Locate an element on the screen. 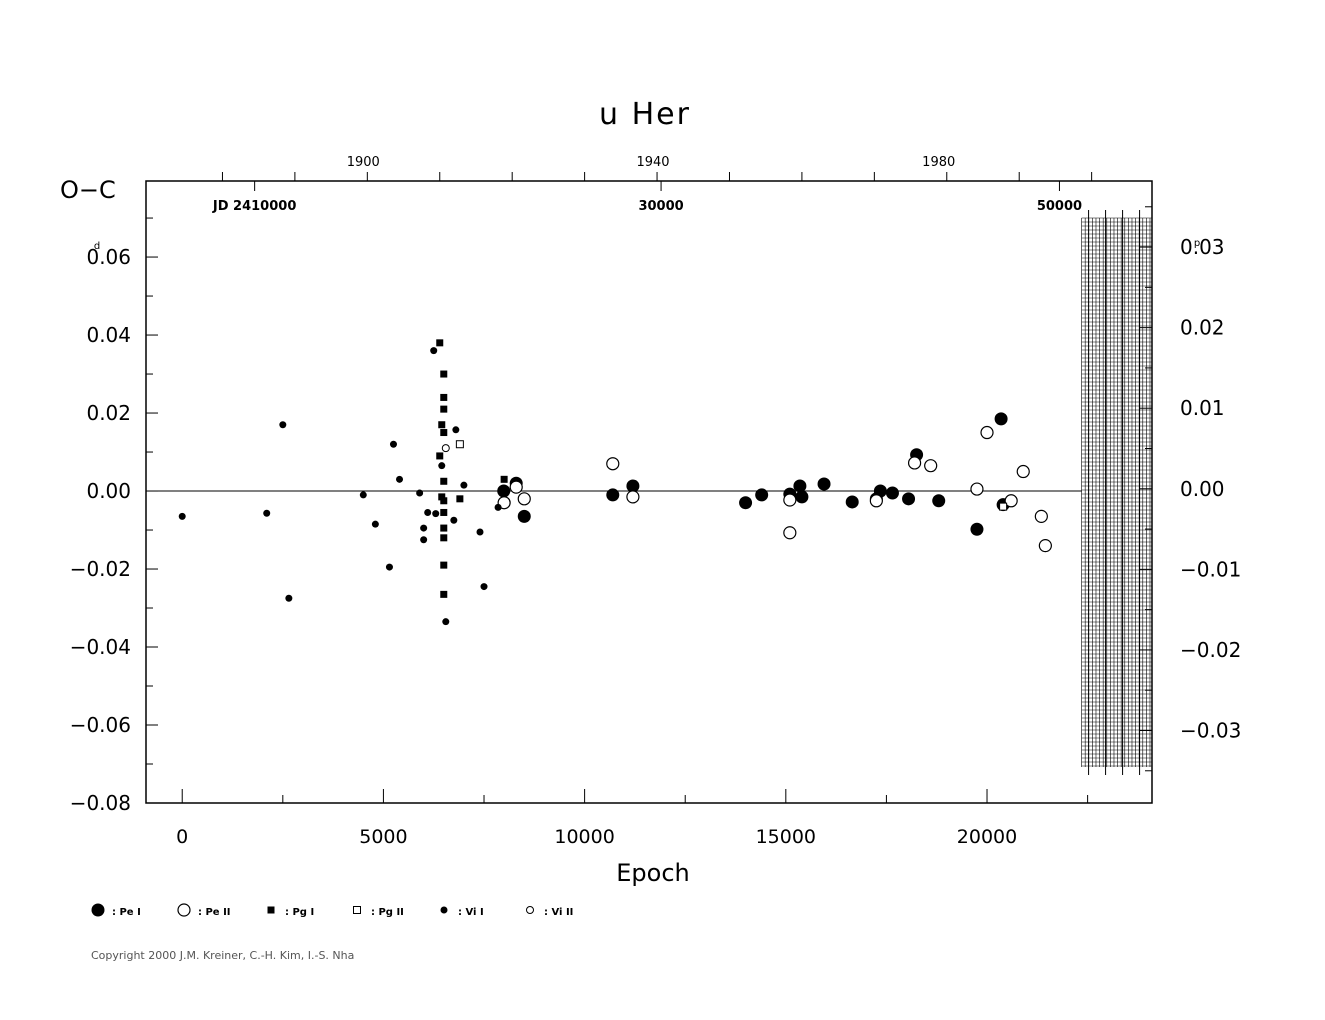 Image resolution: width=1325 pixels, height=1020 pixels. x-tick-label: 10000 is located at coordinates (584, 837).